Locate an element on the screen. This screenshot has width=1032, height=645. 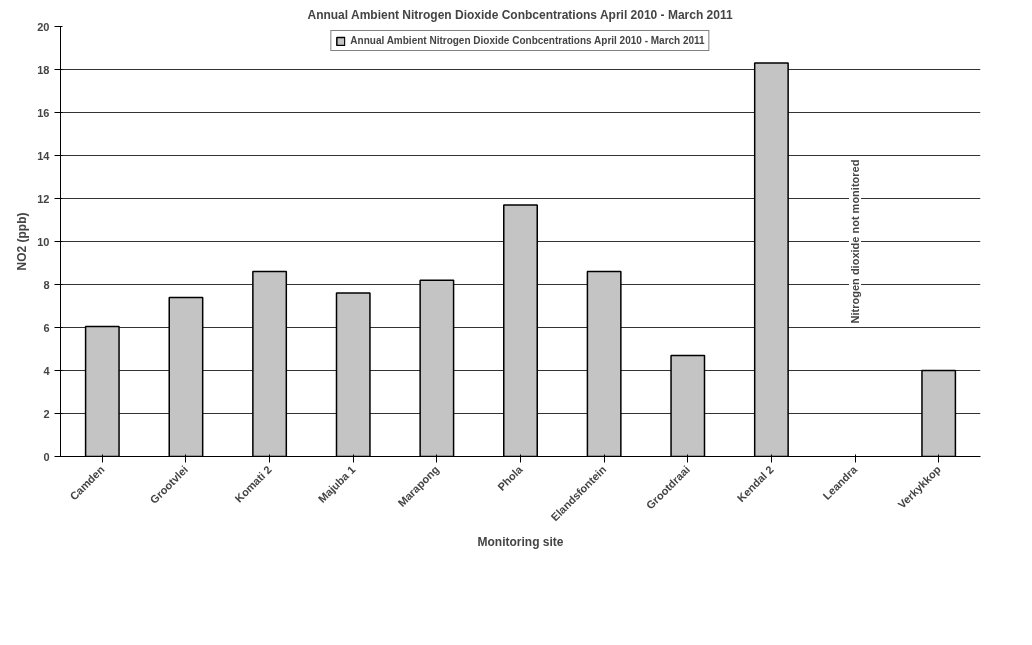
y-tick-label: 4 is located at coordinates (47, 370).